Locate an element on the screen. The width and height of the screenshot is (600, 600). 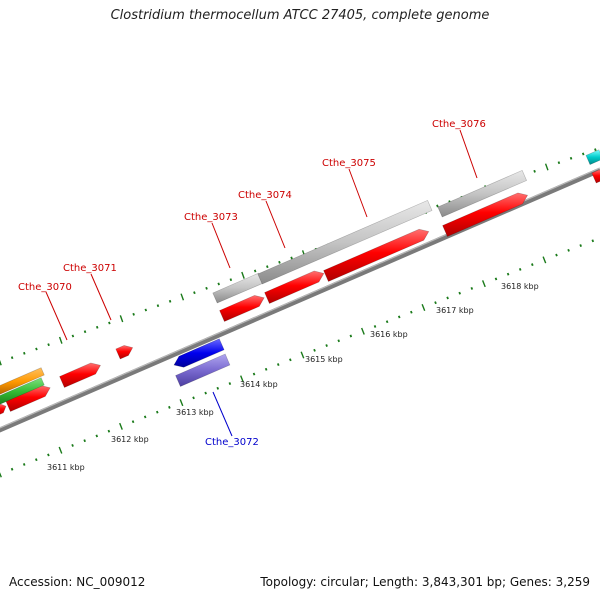
orange-feature is located at coordinates (22, 381).